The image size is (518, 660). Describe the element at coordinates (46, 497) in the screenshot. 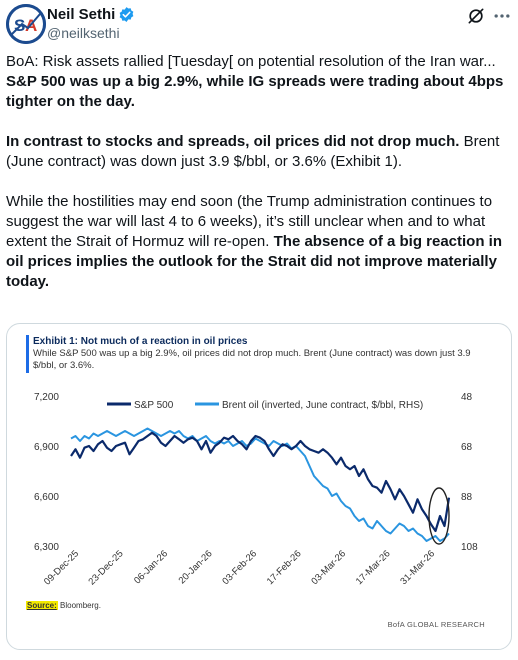

I see `y-left-tick-label: 6,600` at that location.